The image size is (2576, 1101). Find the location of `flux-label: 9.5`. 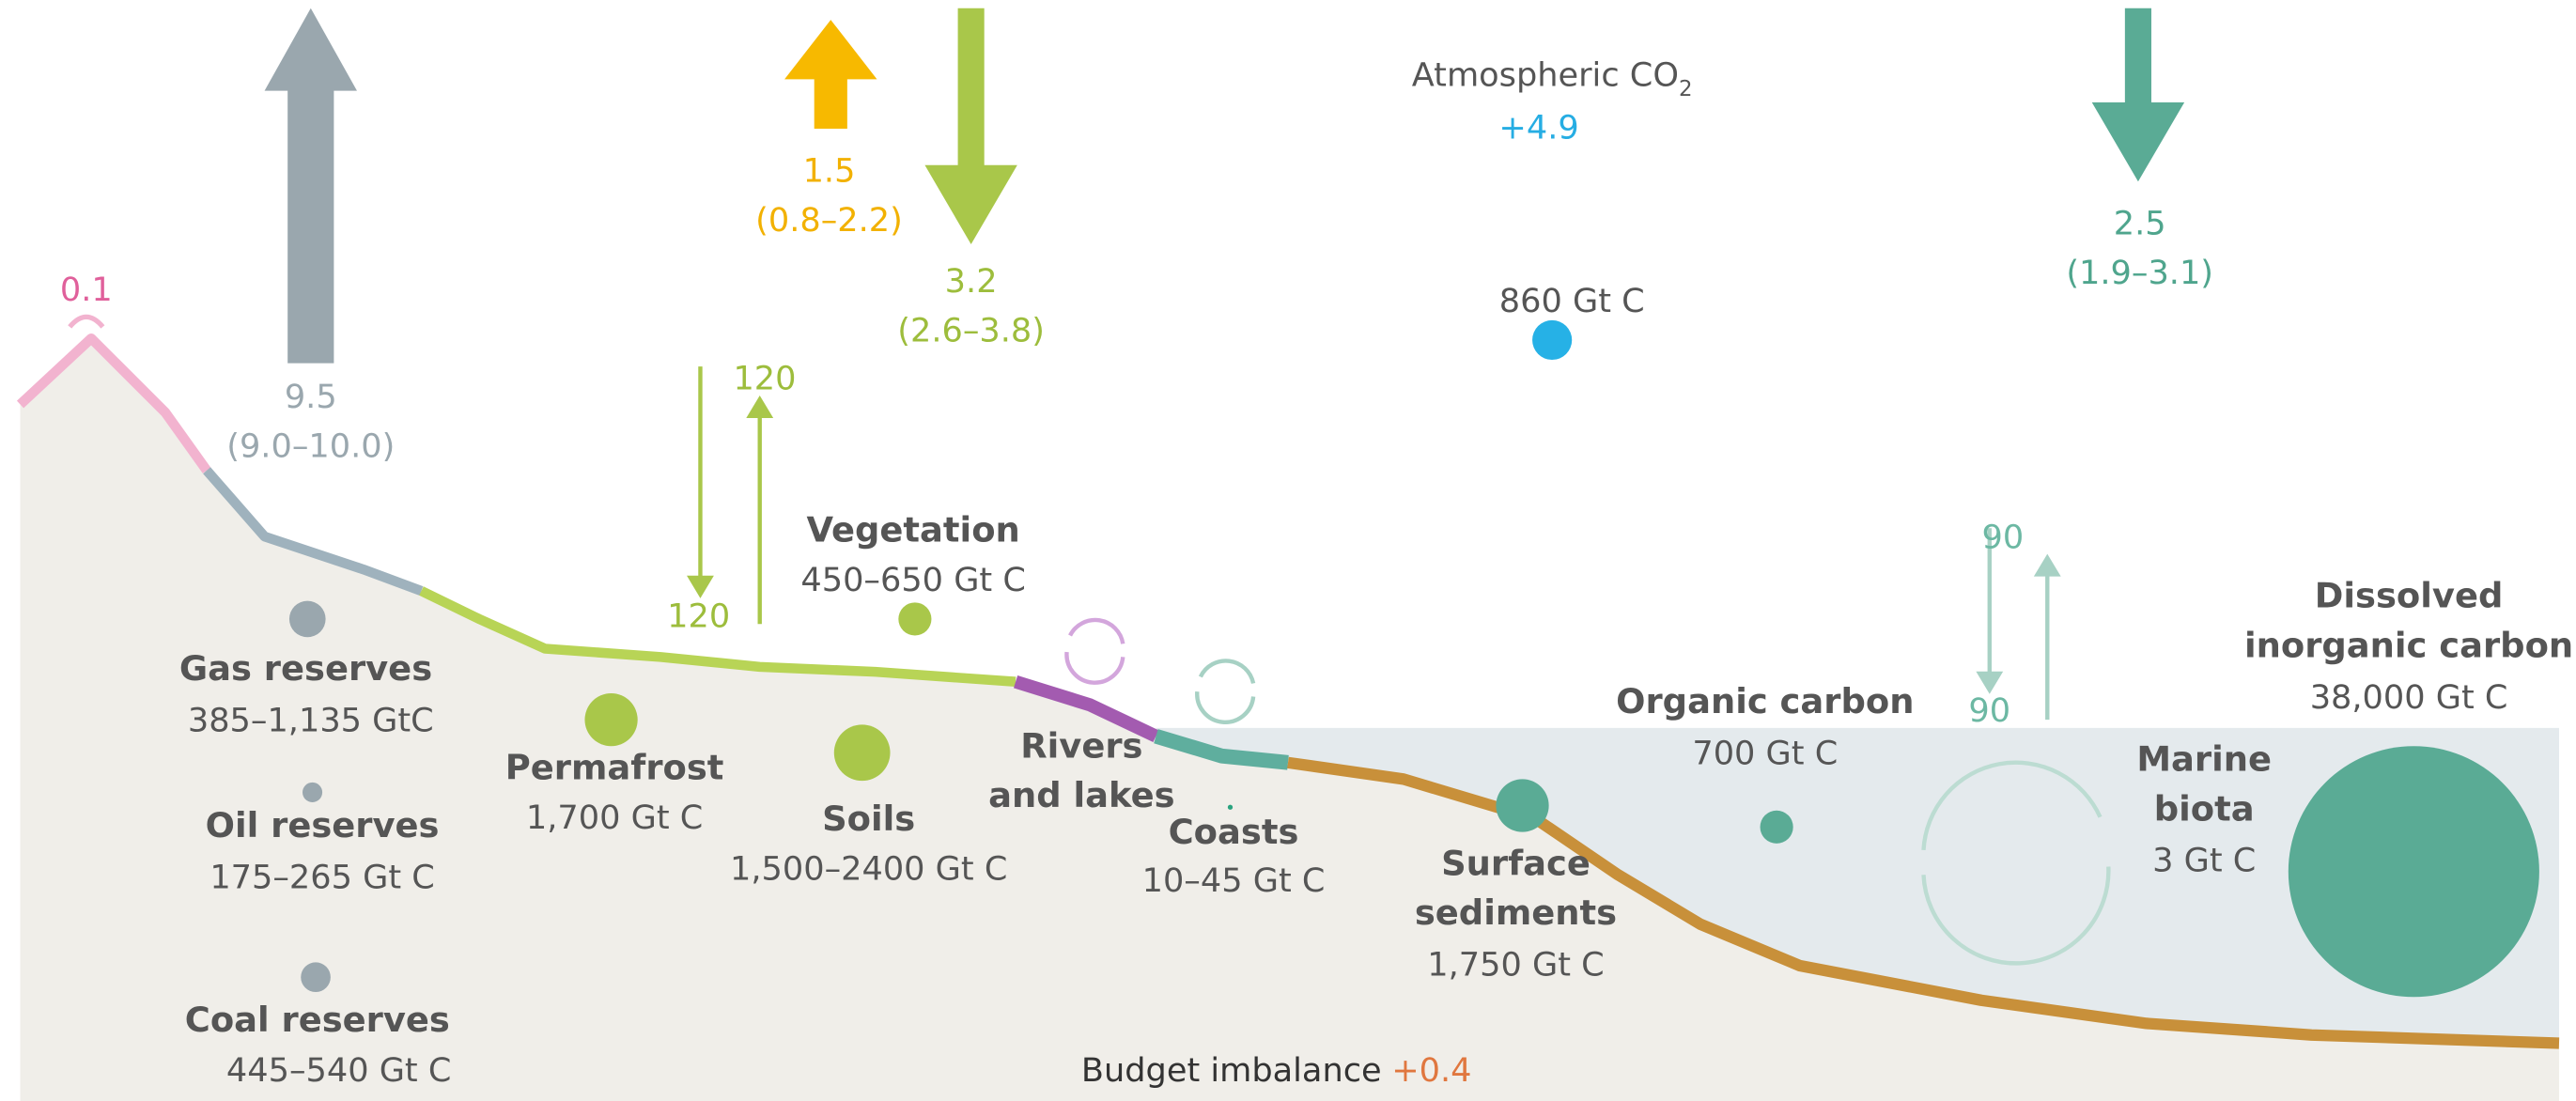

flux-label: 9.5 is located at coordinates (311, 397).